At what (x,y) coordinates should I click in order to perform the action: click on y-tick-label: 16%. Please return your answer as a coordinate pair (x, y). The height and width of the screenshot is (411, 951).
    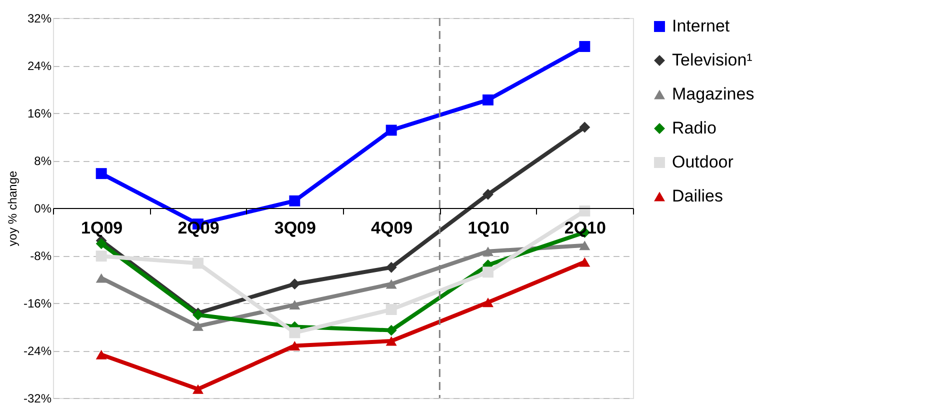
    Looking at the image, I should click on (39, 113).